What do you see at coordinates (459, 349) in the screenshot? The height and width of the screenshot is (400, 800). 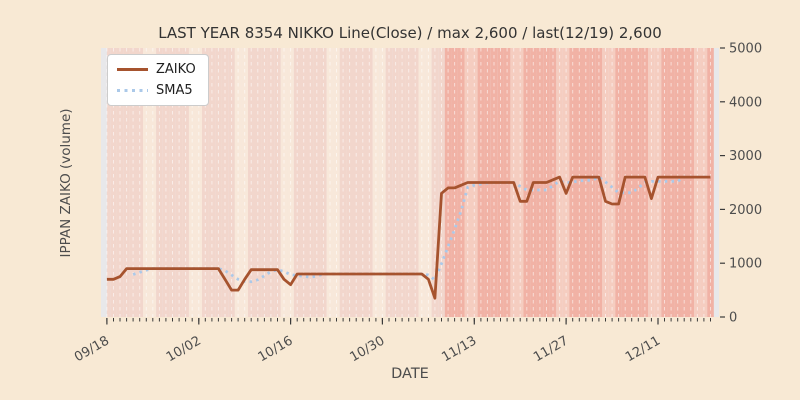 I see `x-tick-label: 11/13` at bounding box center [459, 349].